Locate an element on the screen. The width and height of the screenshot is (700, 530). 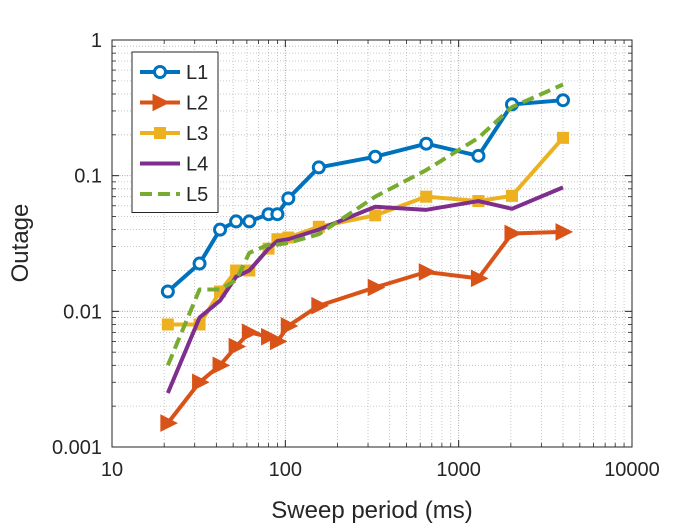
legend-entry-l3: L3 is located at coordinates (174, 134).